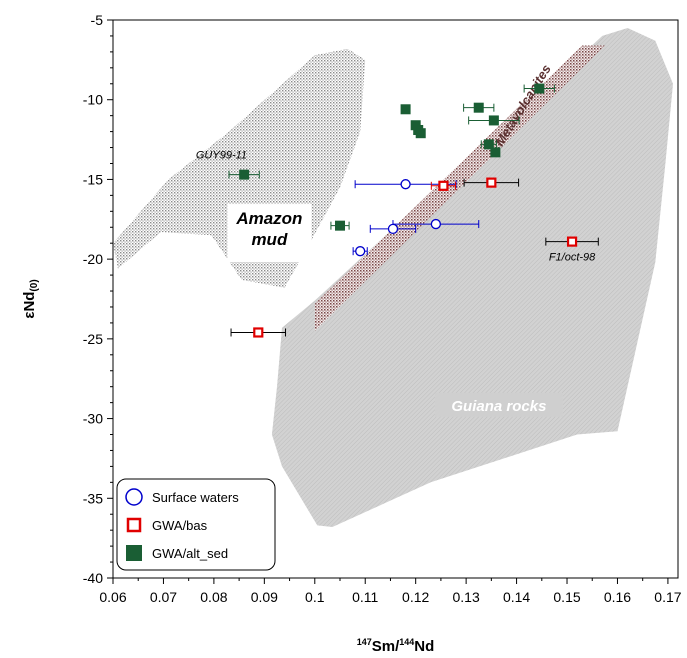 The image size is (687, 658). What do you see at coordinates (424, 646) in the screenshot?
I see `x-axis-title-tail: Nd` at bounding box center [424, 646].